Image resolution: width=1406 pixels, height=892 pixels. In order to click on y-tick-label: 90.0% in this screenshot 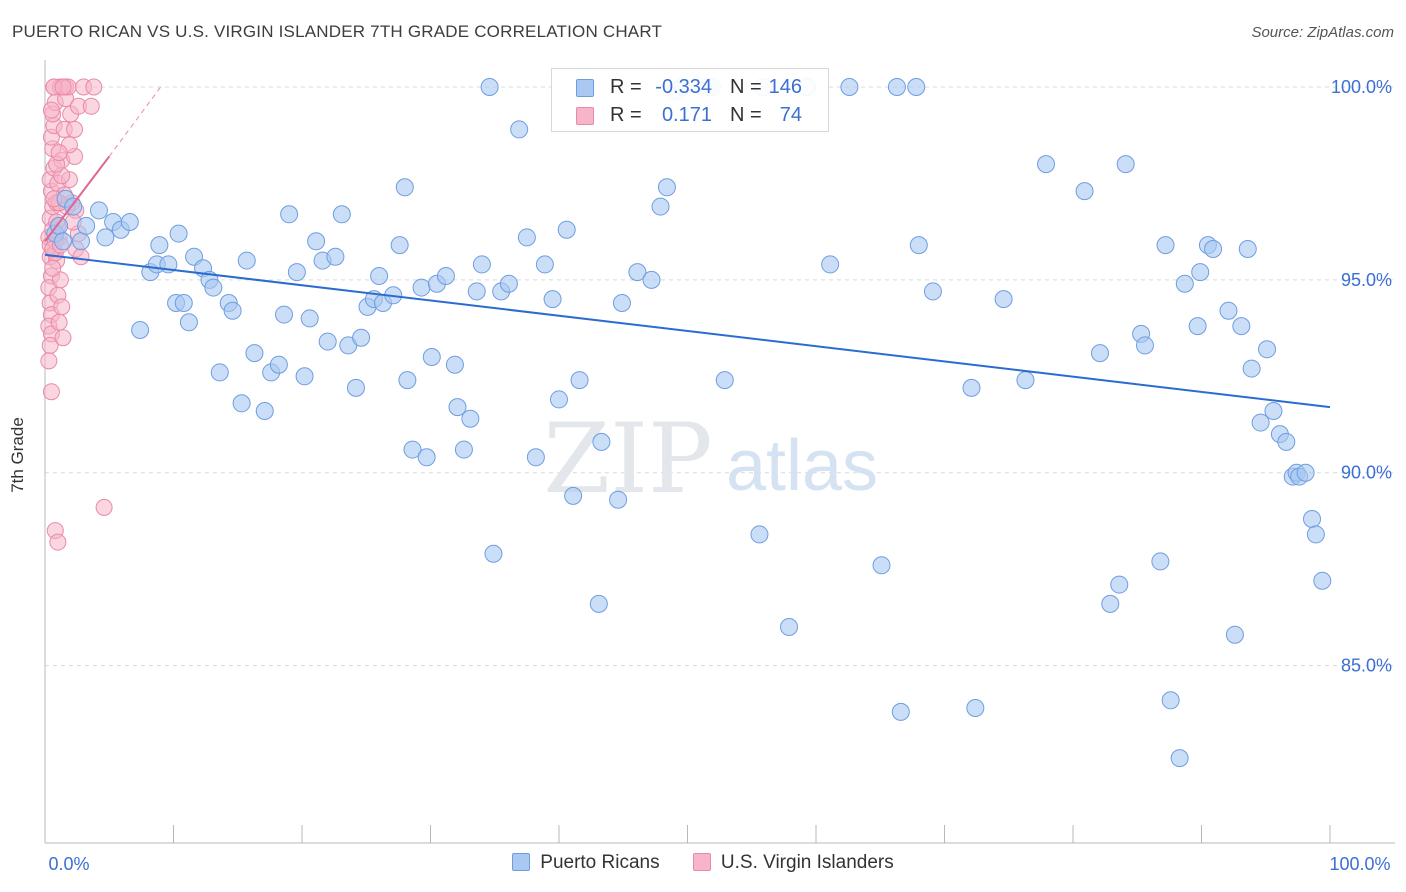, I will do `click(1366, 473)`.